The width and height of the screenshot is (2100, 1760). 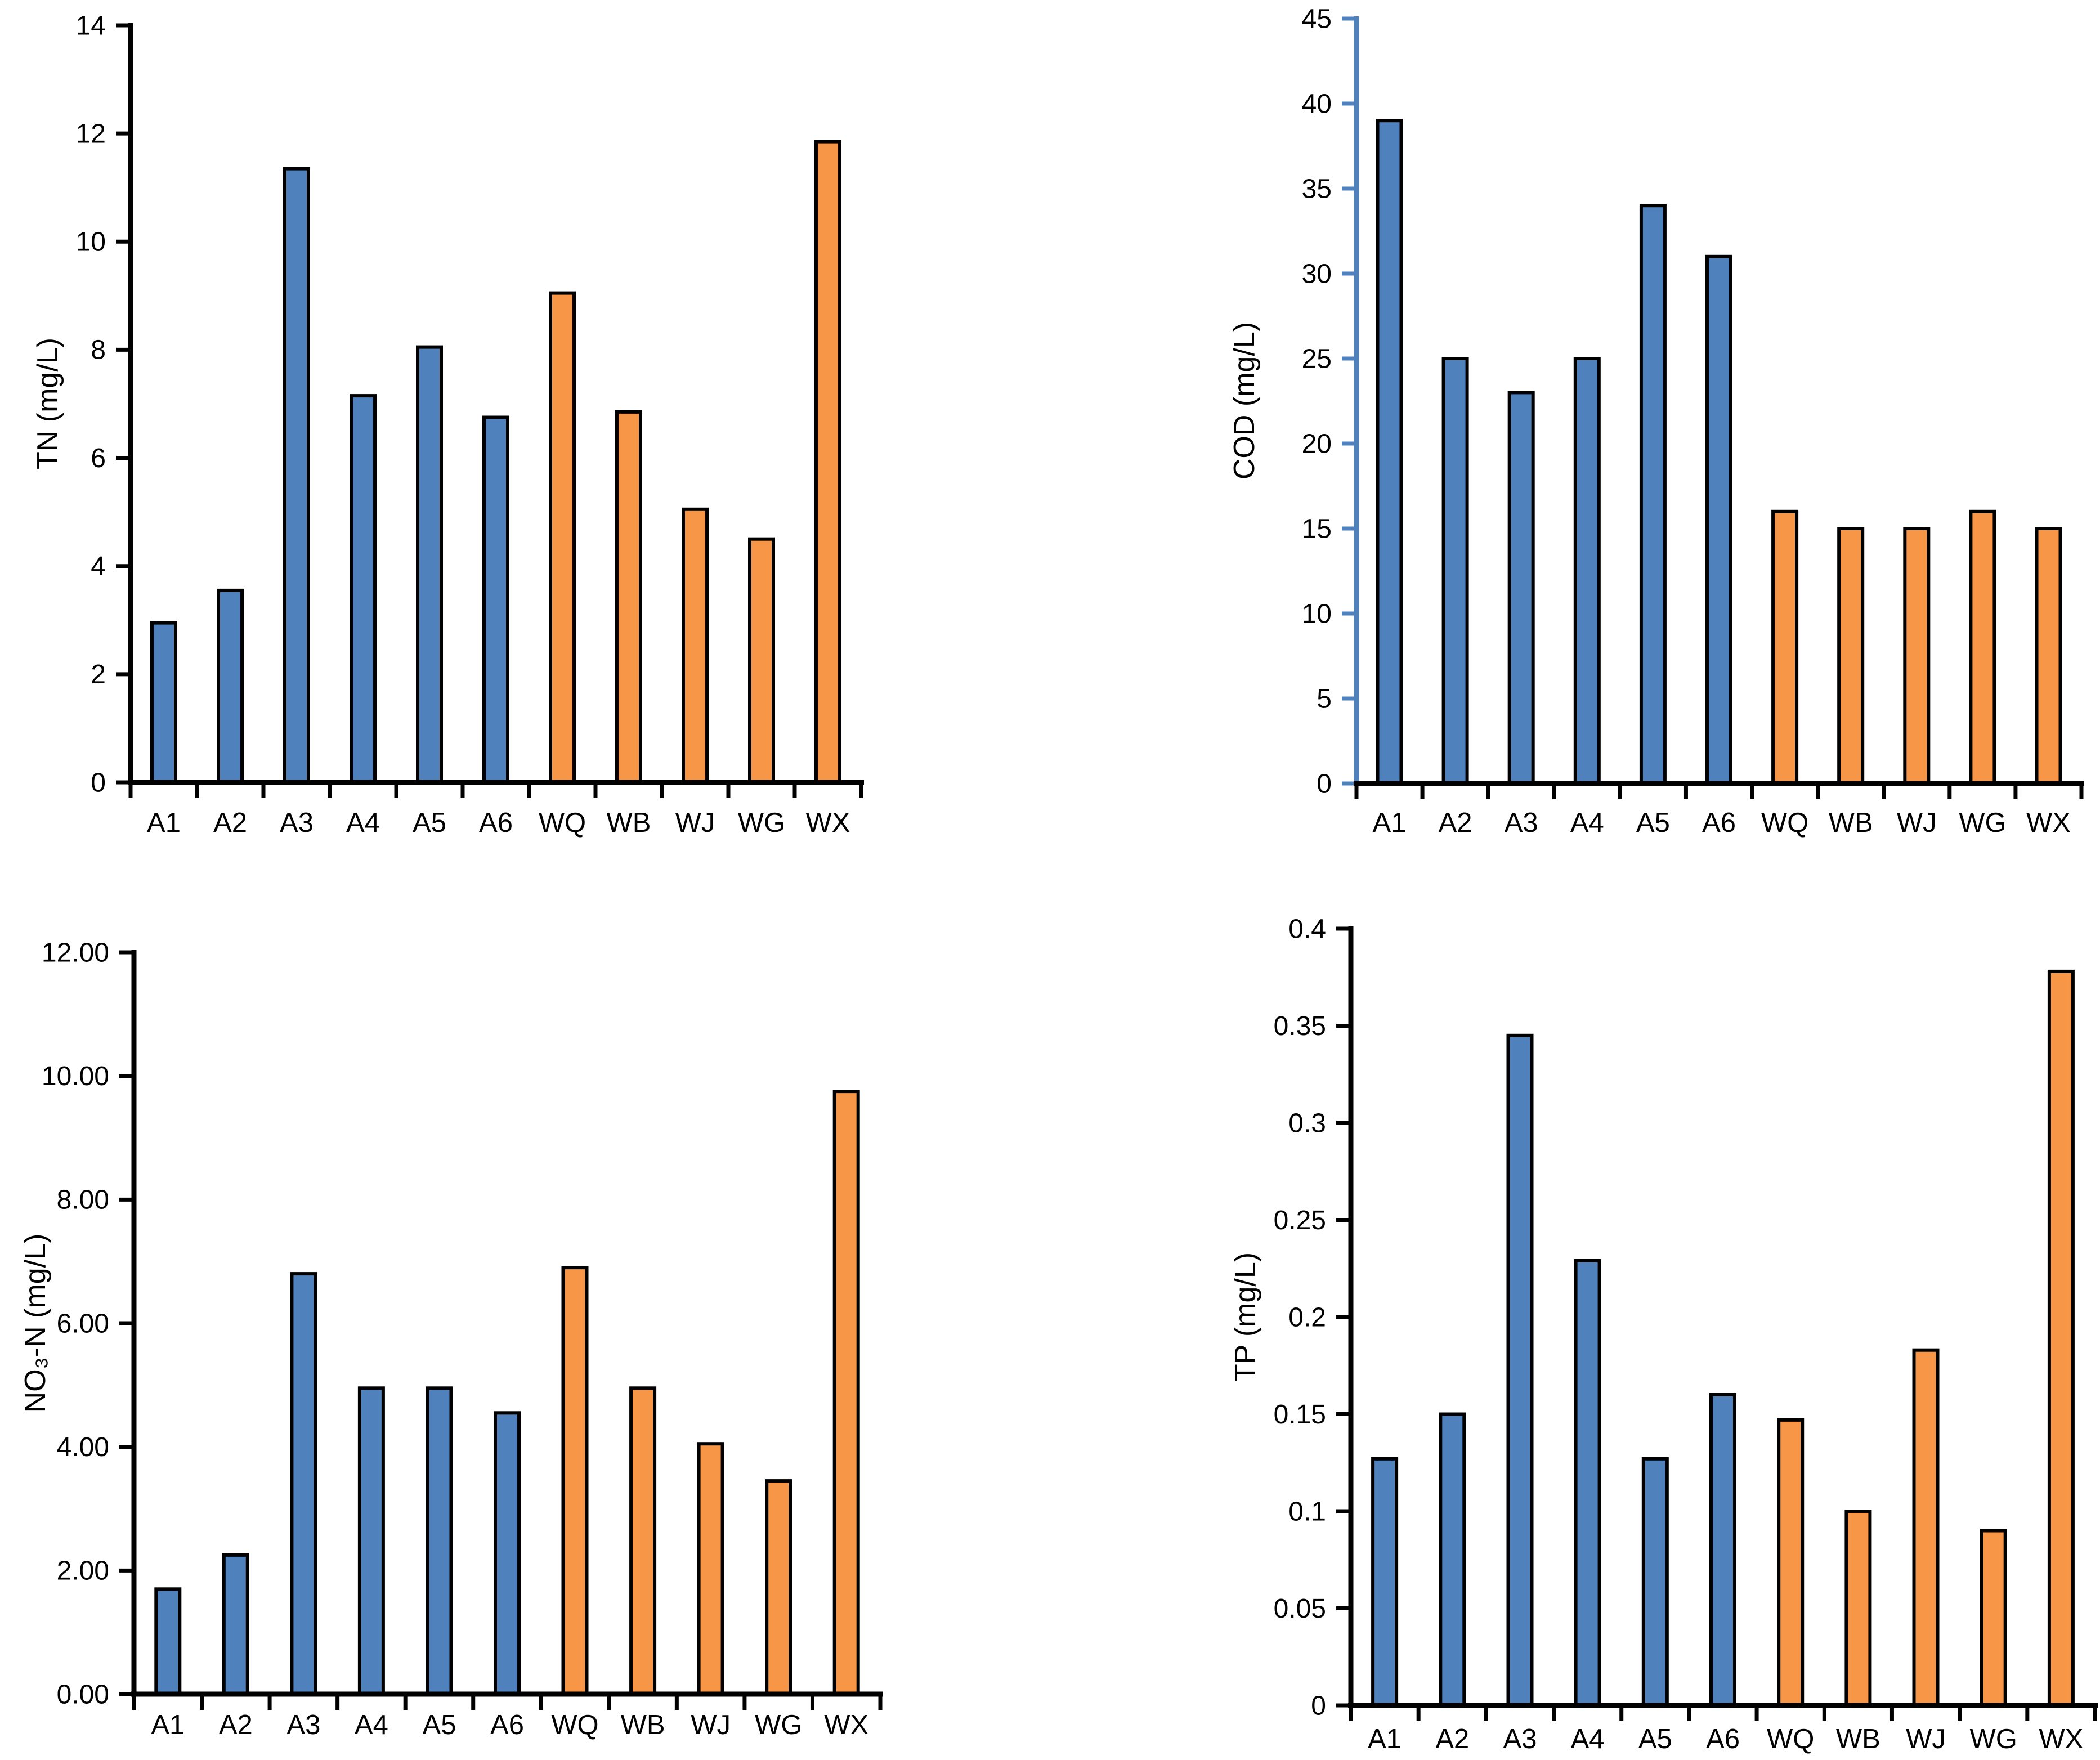 What do you see at coordinates (1300, 1220) in the screenshot?
I see `y-tick-label: 0.25` at bounding box center [1300, 1220].